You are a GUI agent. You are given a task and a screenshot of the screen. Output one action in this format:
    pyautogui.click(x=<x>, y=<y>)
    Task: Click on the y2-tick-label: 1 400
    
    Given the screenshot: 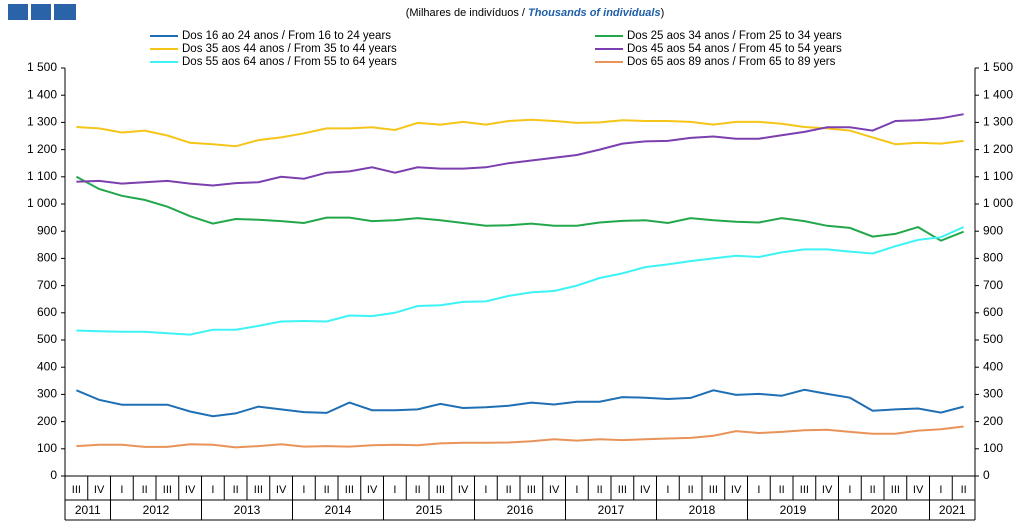 What is the action you would take?
    pyautogui.click(x=998, y=94)
    